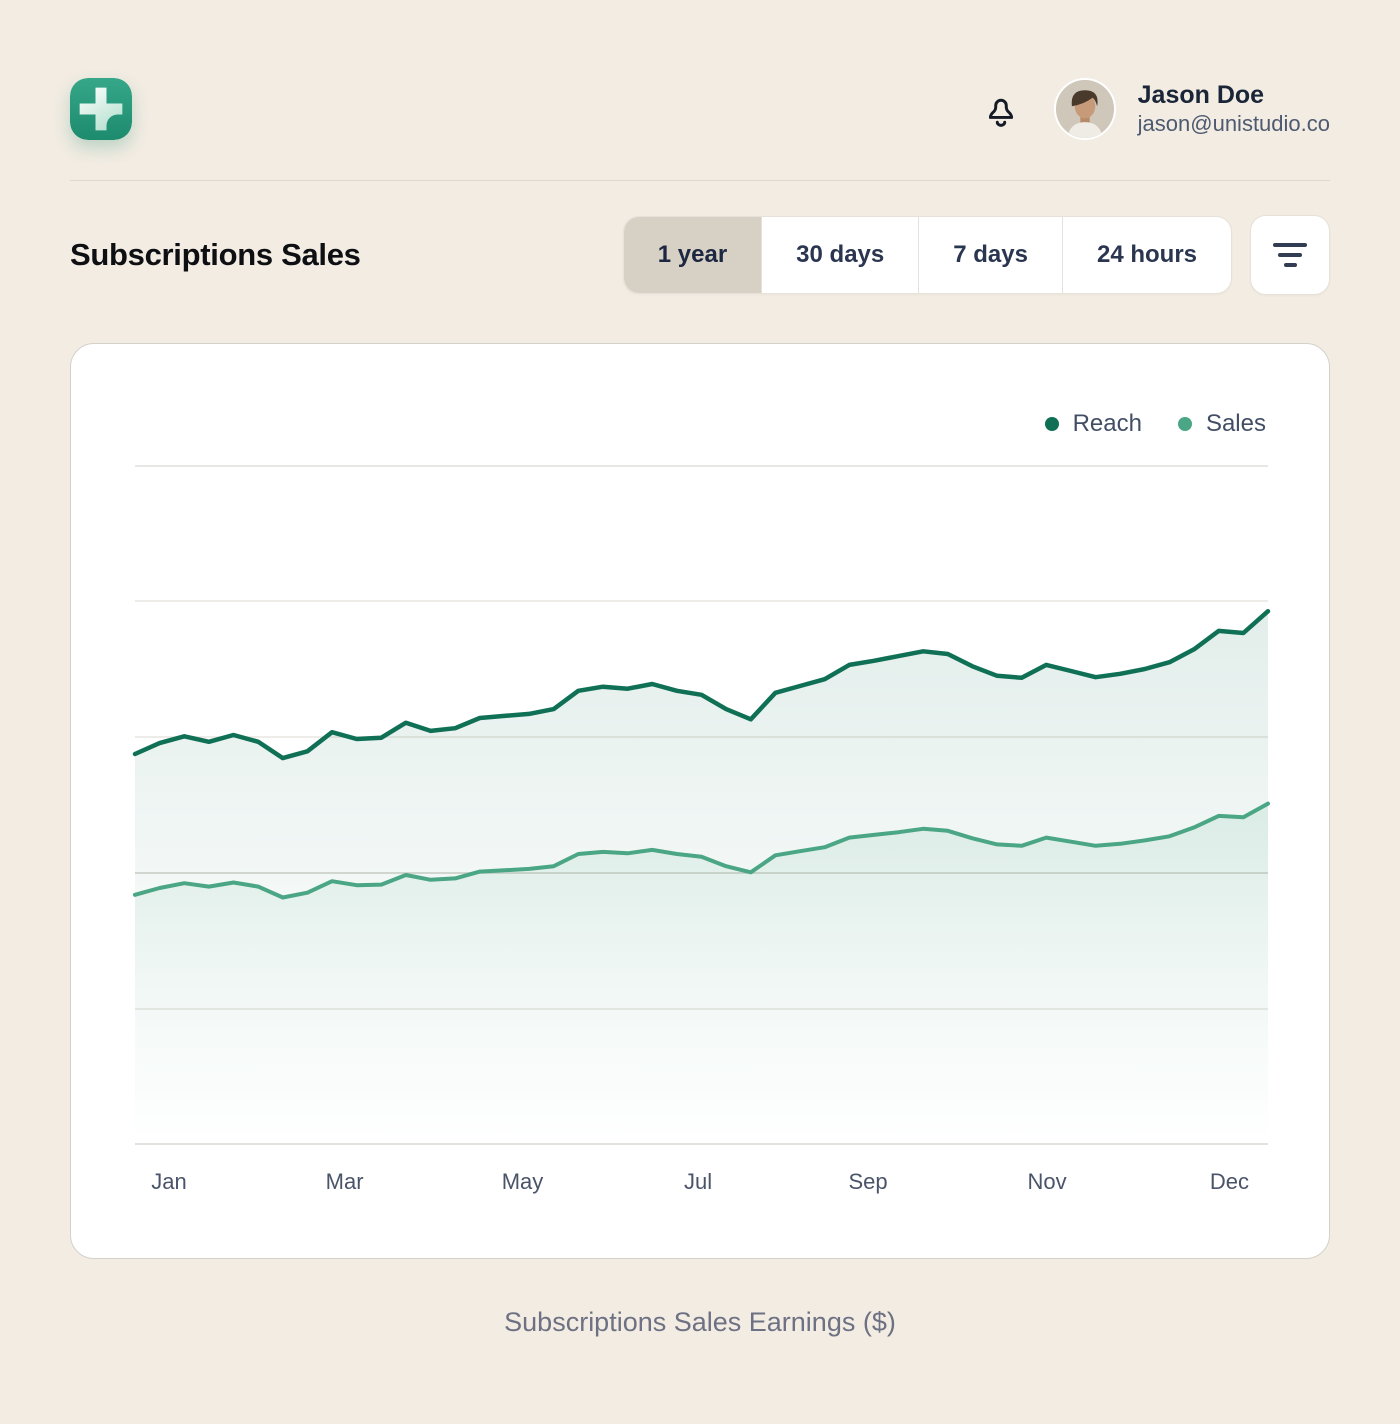 The width and height of the screenshot is (1400, 1424). I want to click on bell-icon, so click(1000, 112).